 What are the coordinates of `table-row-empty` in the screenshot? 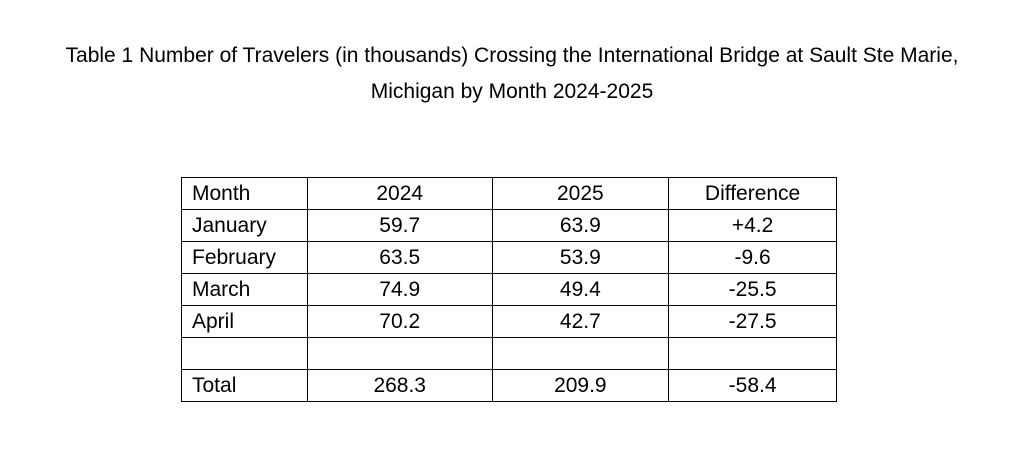 It's located at (509, 353).